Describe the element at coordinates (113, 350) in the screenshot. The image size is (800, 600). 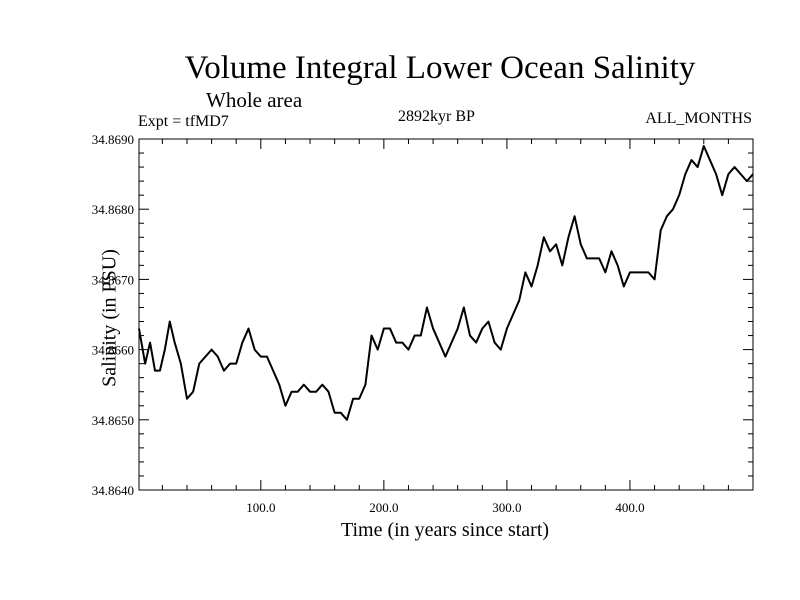
I see `y-tick-label: 34.8660` at that location.